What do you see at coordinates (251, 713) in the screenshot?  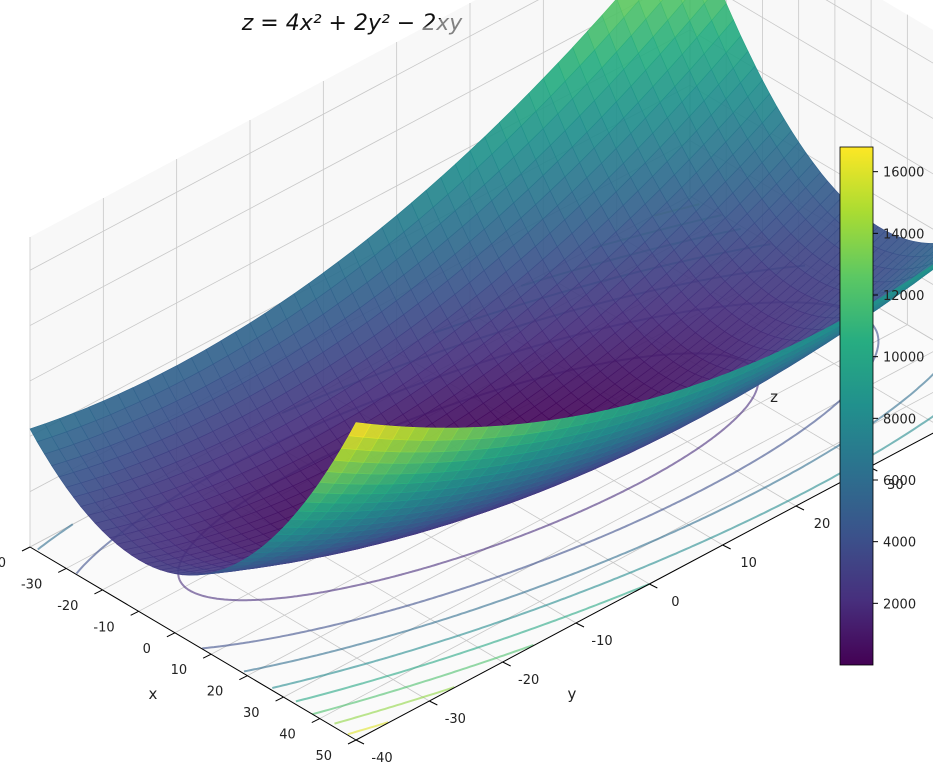 I see `x-tick-label: 30` at bounding box center [251, 713].